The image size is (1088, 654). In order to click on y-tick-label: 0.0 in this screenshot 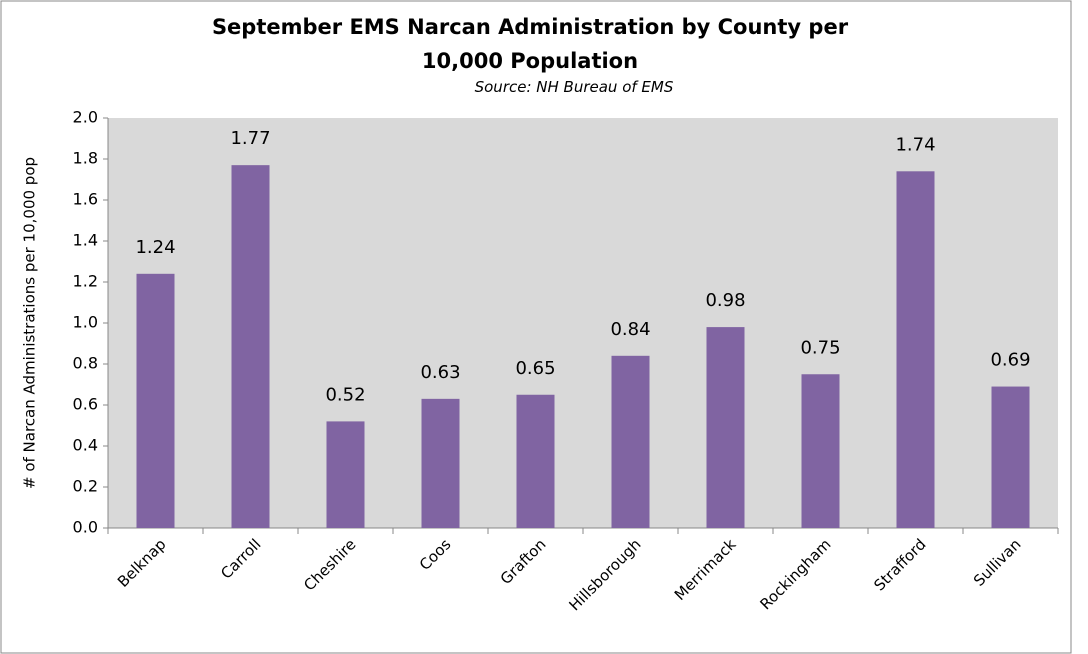, I will do `click(85, 527)`.